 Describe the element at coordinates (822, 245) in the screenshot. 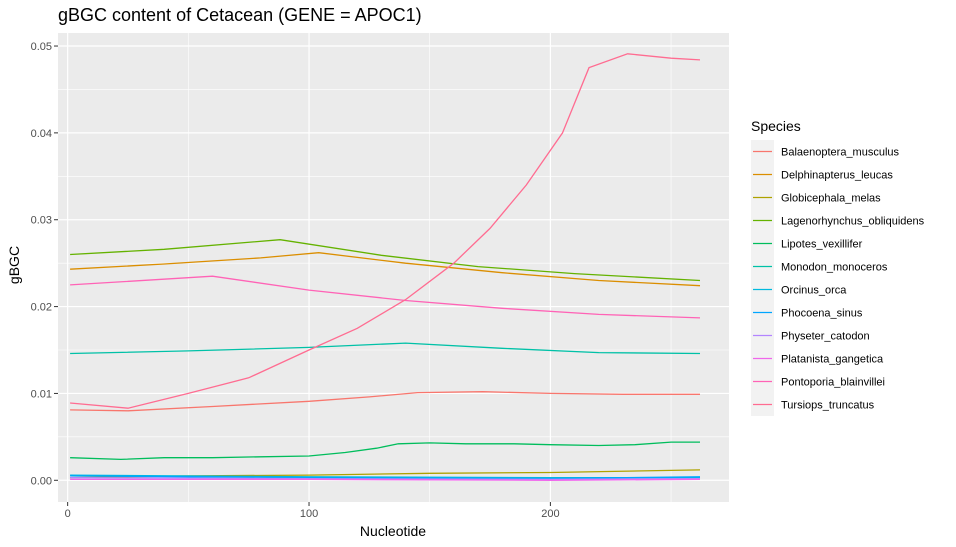

I see `legend-label: Lipotes_vexillifer` at that location.